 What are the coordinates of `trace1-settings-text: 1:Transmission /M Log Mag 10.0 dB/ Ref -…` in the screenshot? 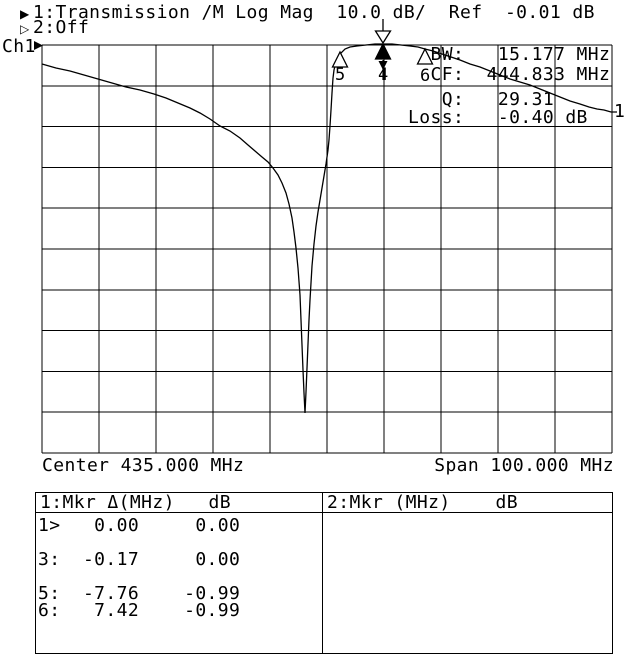 It's located at (314, 12).